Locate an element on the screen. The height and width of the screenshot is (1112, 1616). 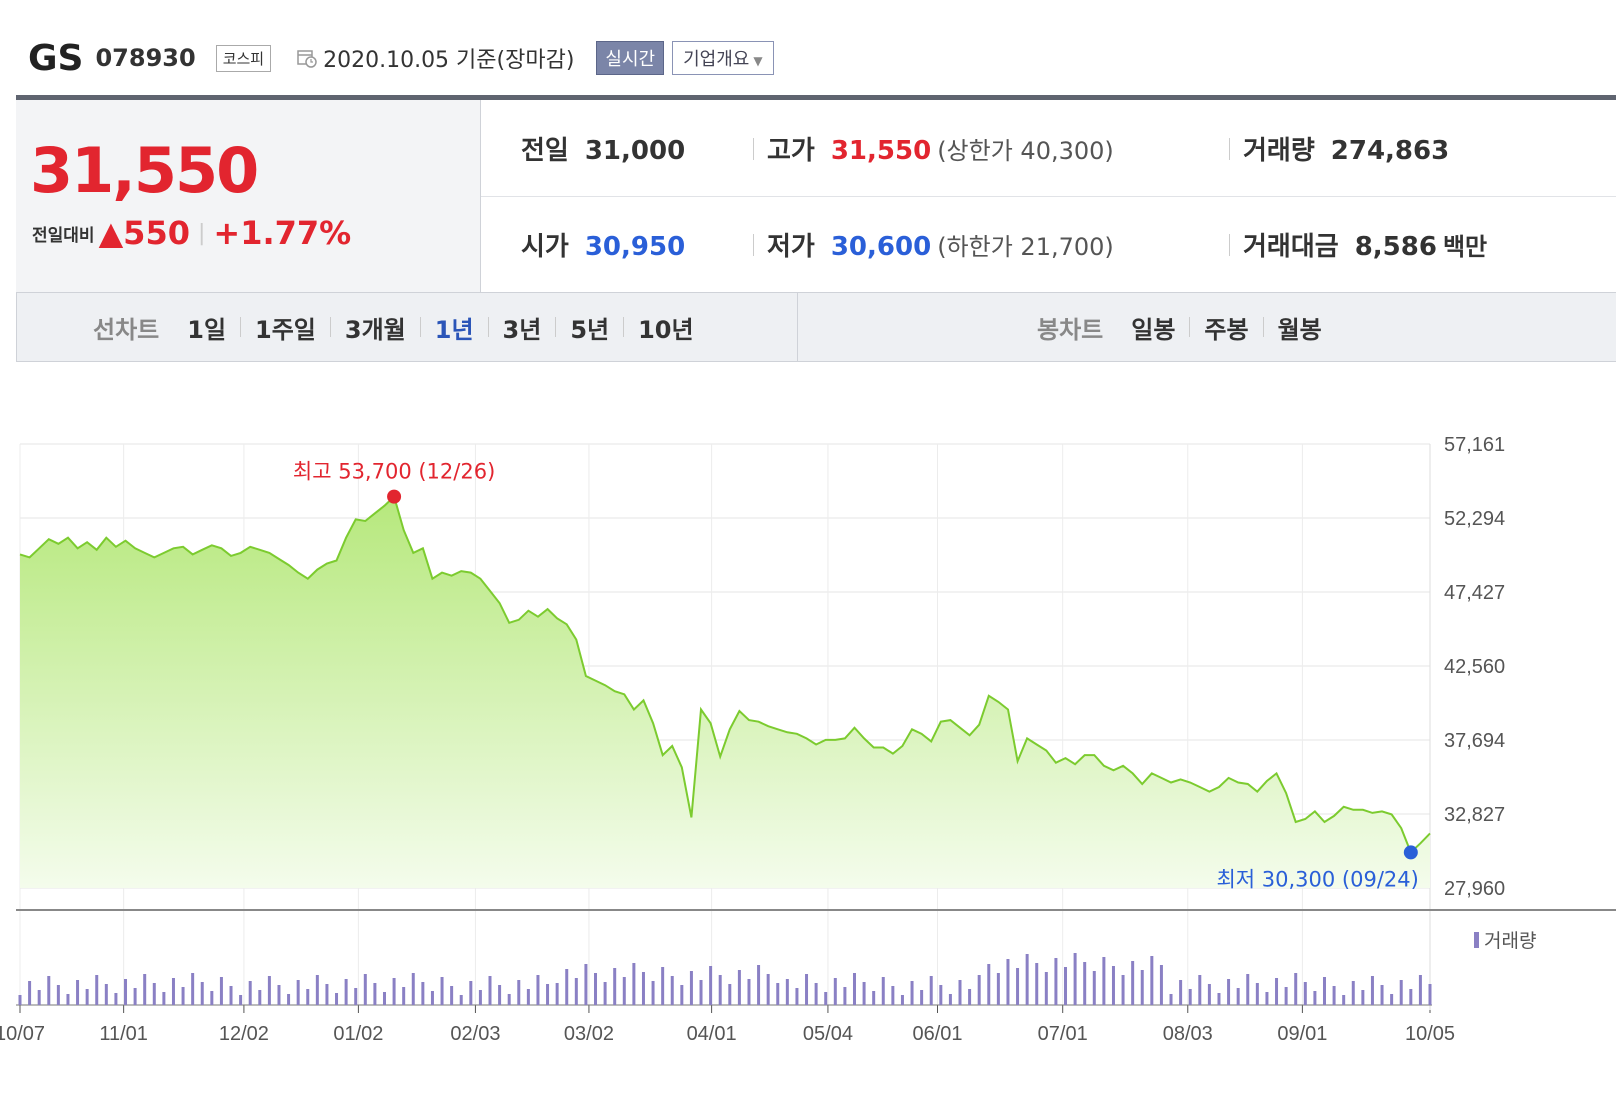
tab-candle-2: 월봉 is located at coordinates (1299, 329).